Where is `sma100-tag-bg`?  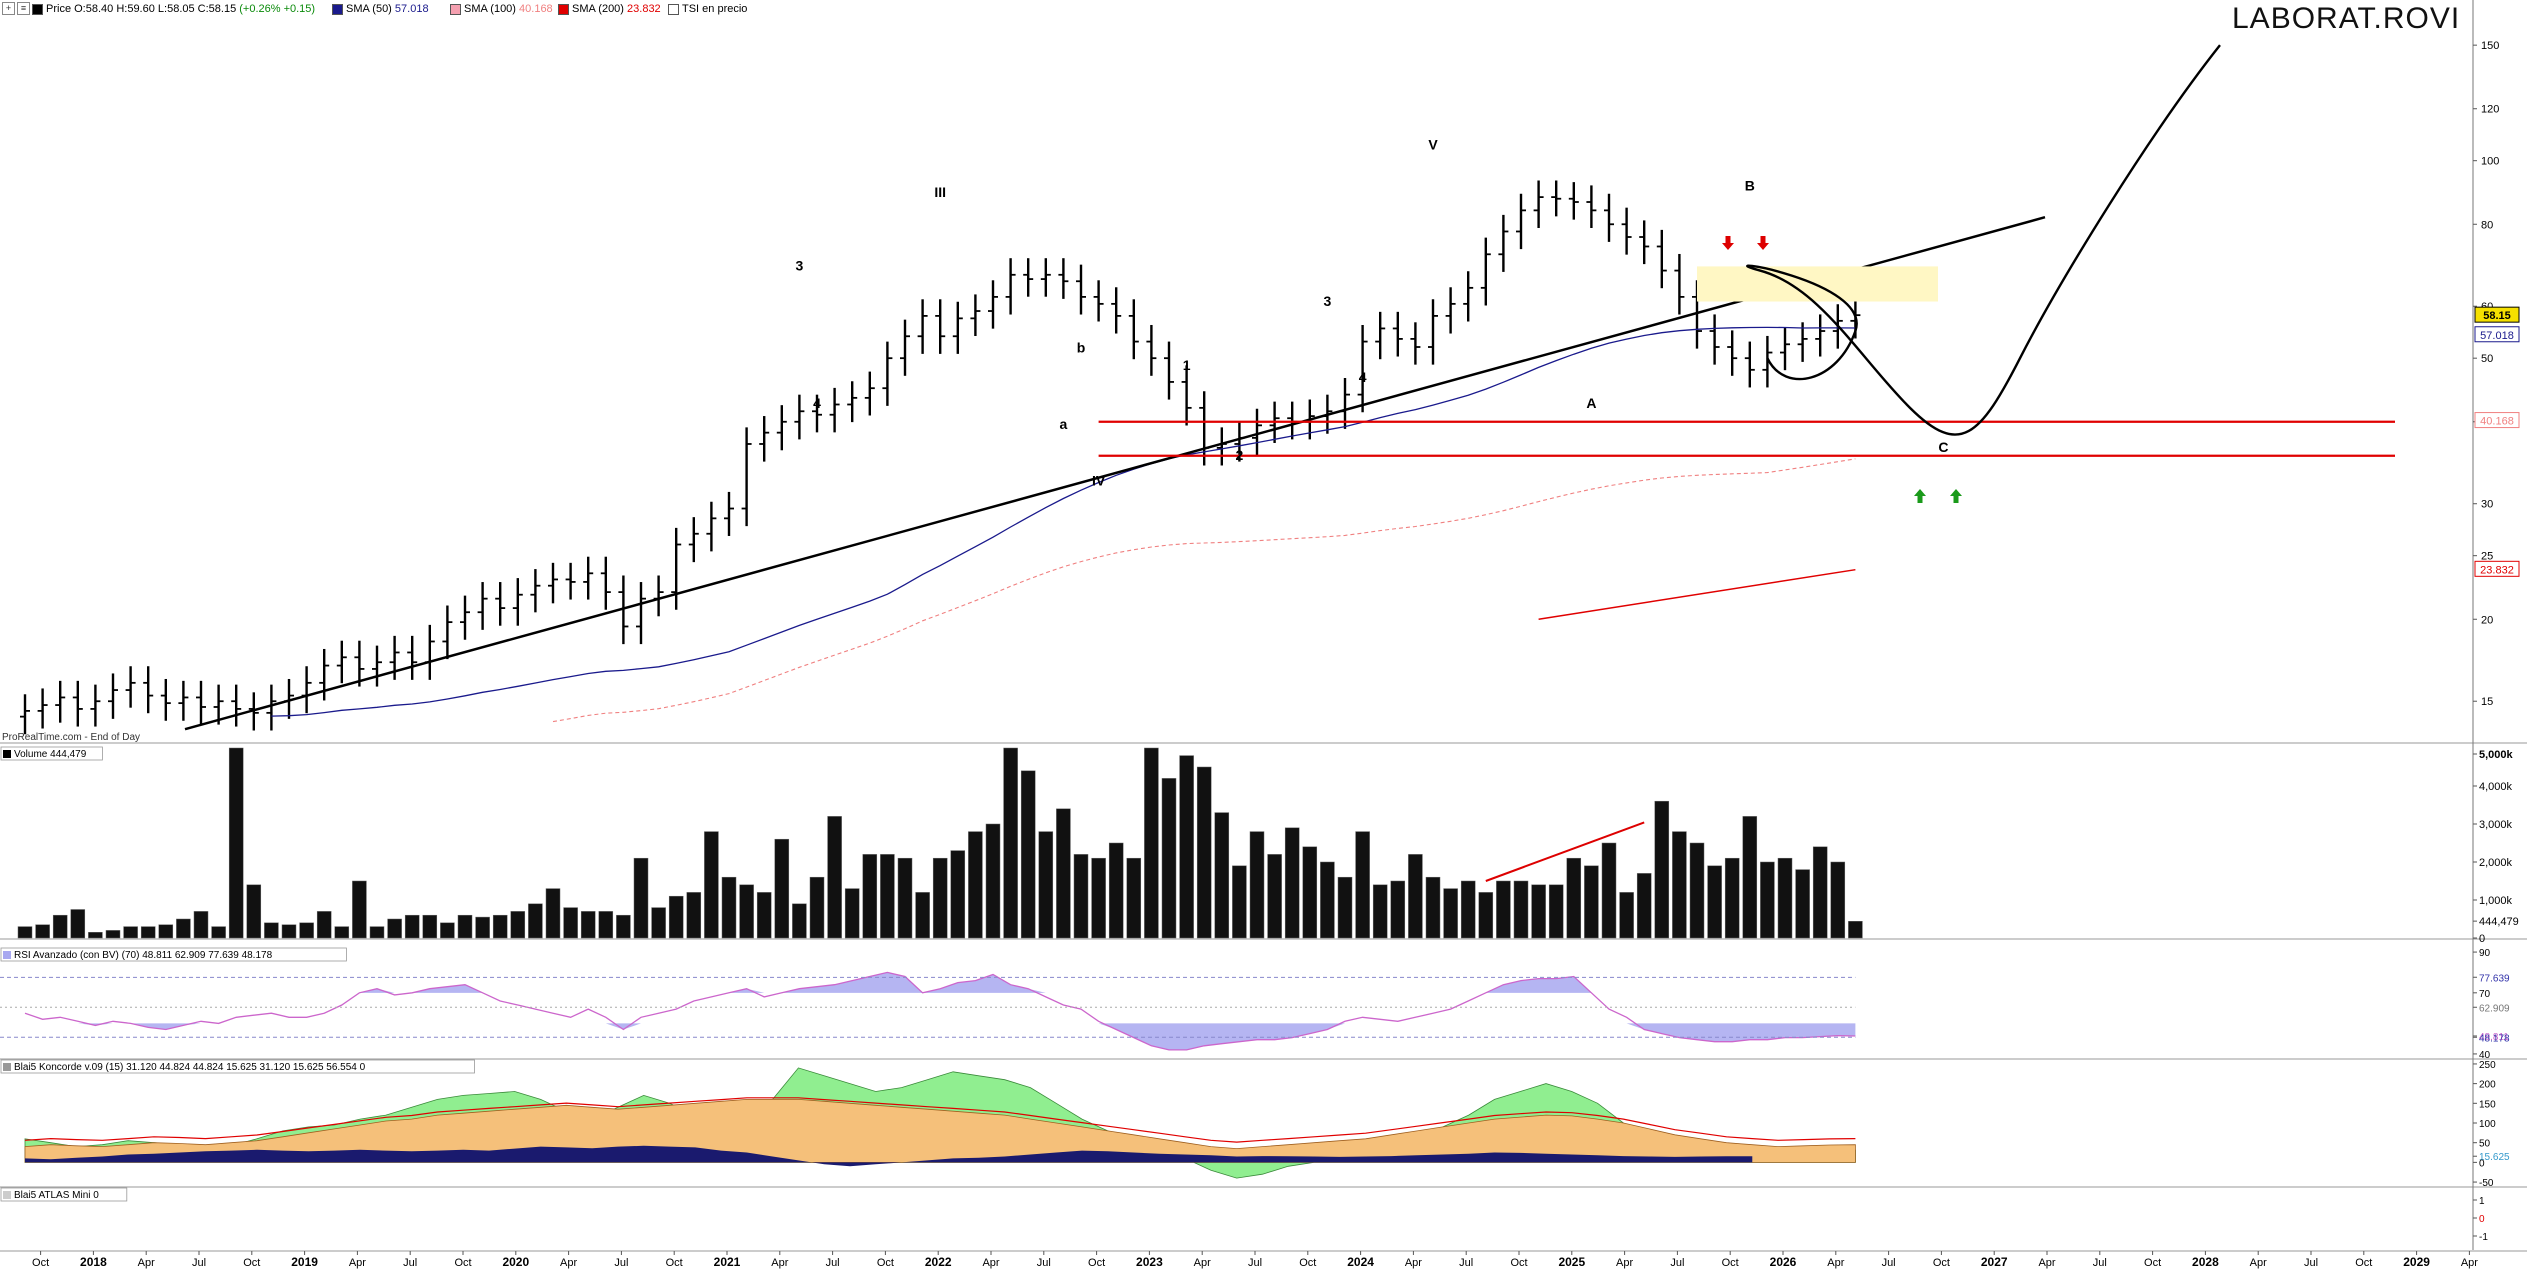 sma100-tag-bg is located at coordinates (2497, 420).